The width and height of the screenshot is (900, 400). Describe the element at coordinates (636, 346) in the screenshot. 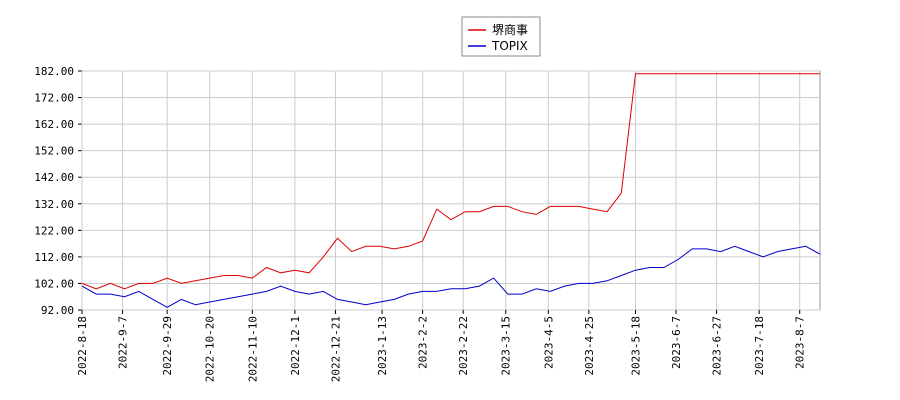

I see `x-tick-label: 2023-5-18` at that location.